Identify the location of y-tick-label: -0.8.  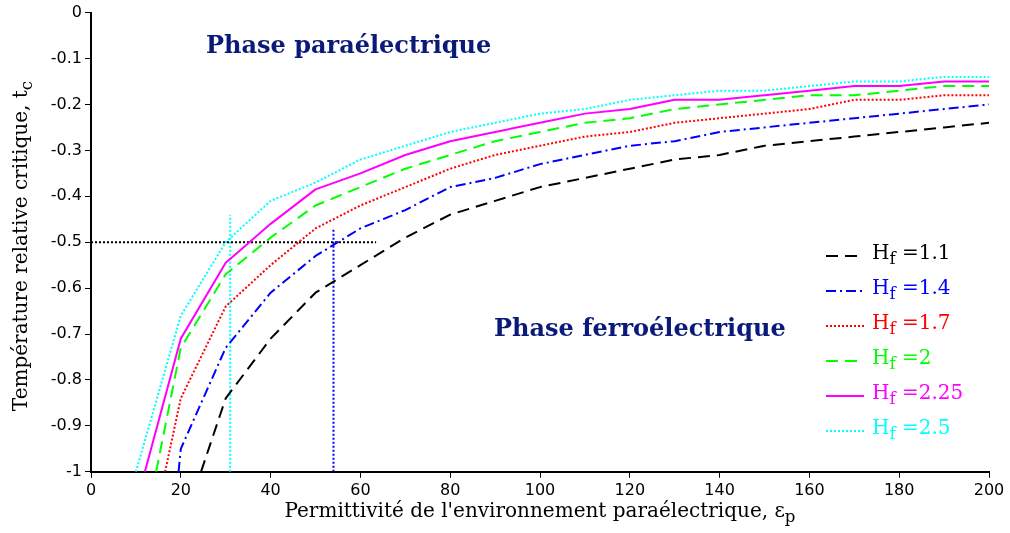
(66, 379).